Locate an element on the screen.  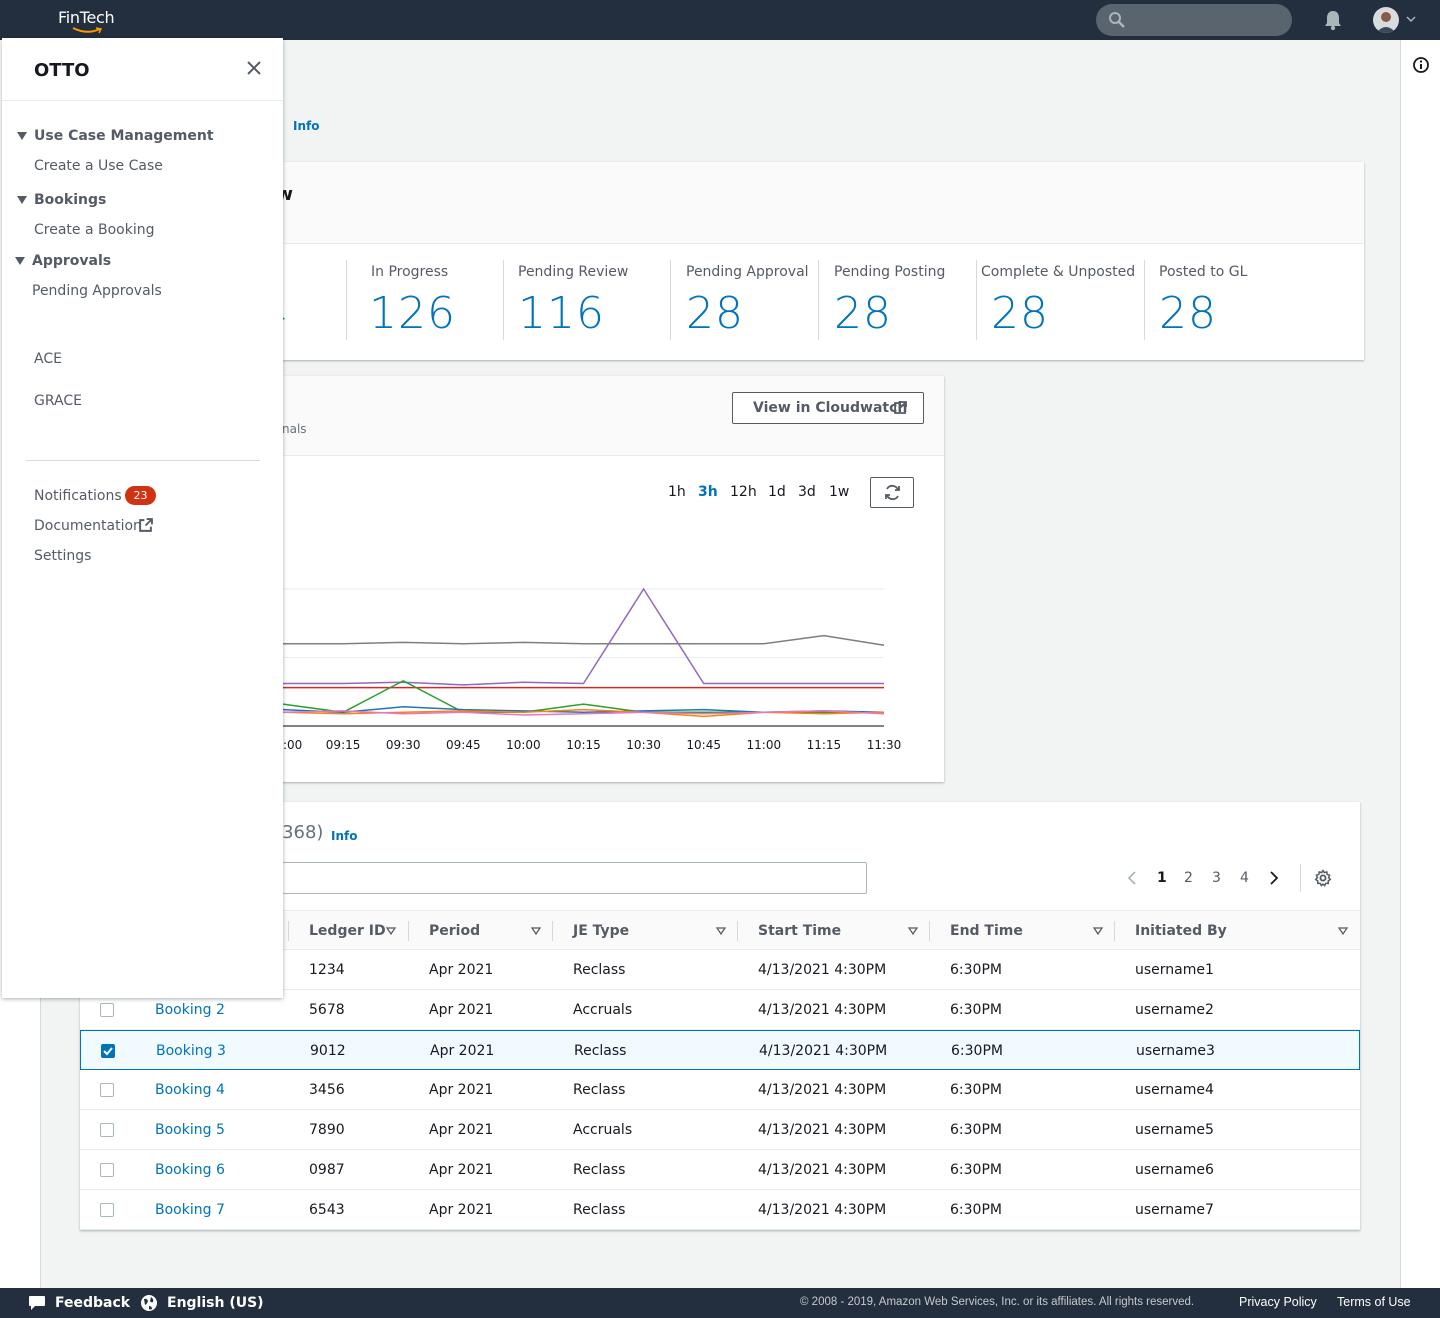
page-info-link: Info is located at coordinates (306, 126).